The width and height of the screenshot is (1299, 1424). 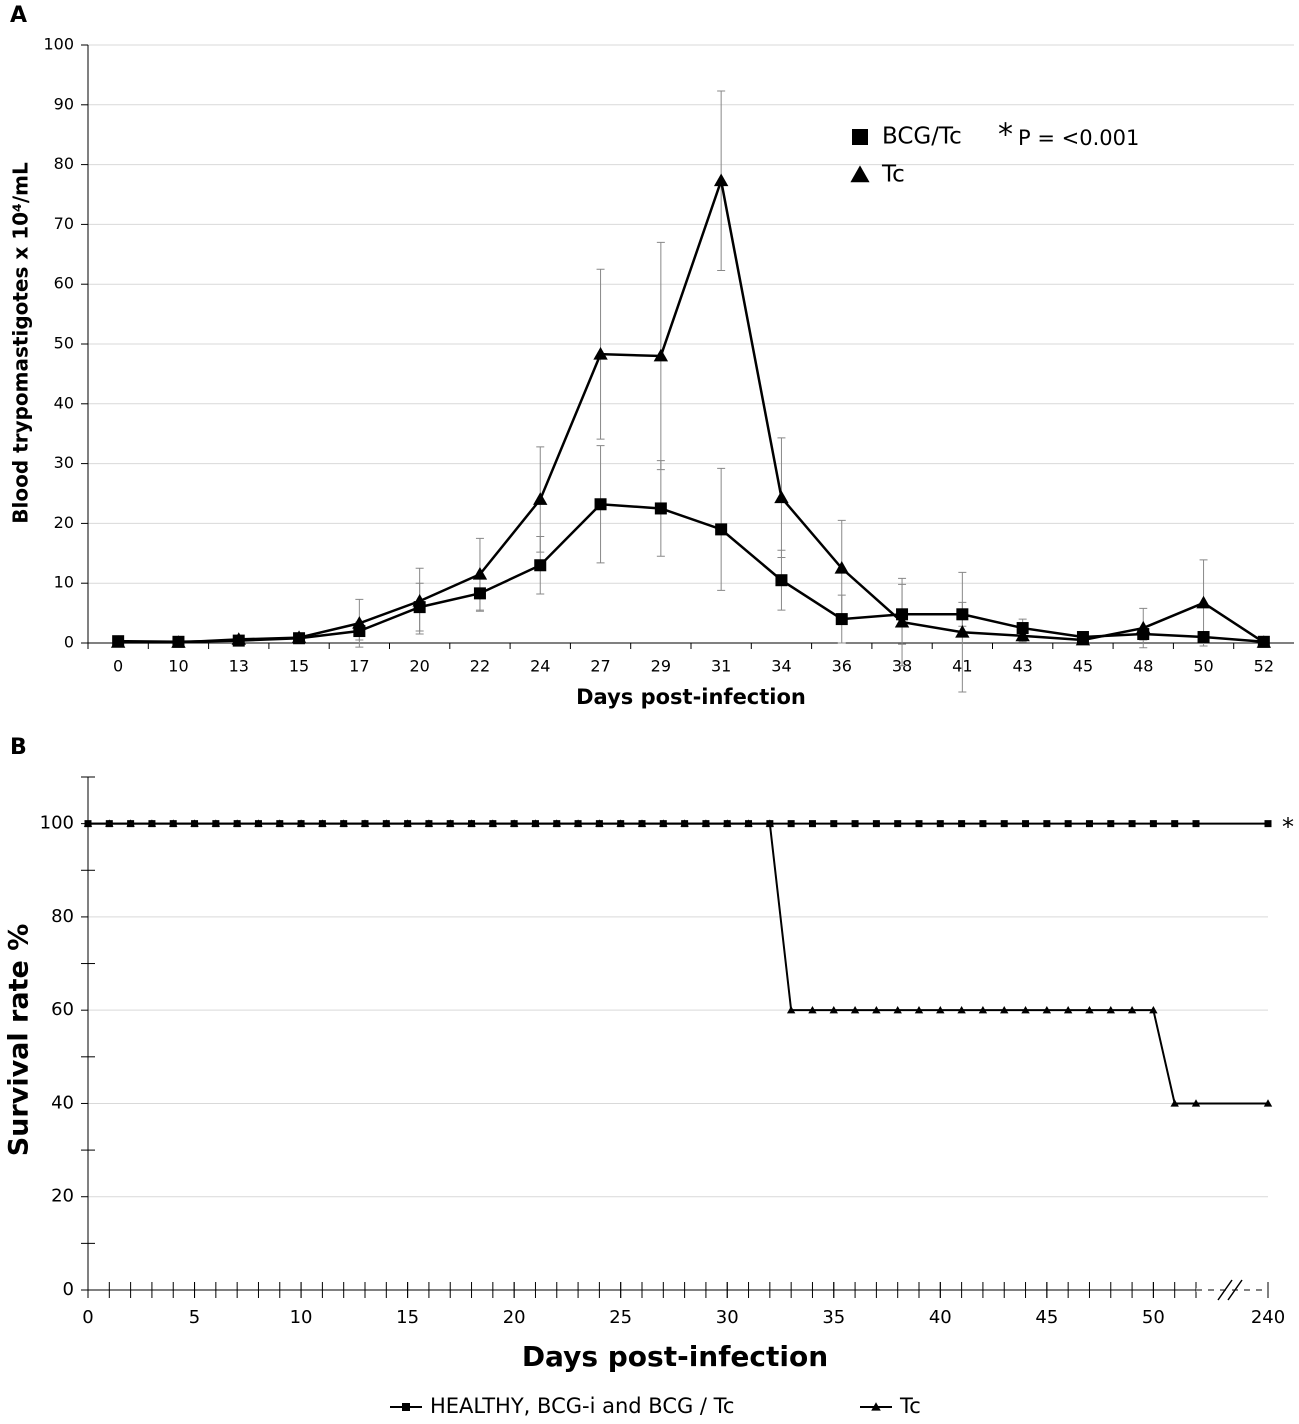 I want to click on y-tick-label: 80, so click(x=64, y=163).